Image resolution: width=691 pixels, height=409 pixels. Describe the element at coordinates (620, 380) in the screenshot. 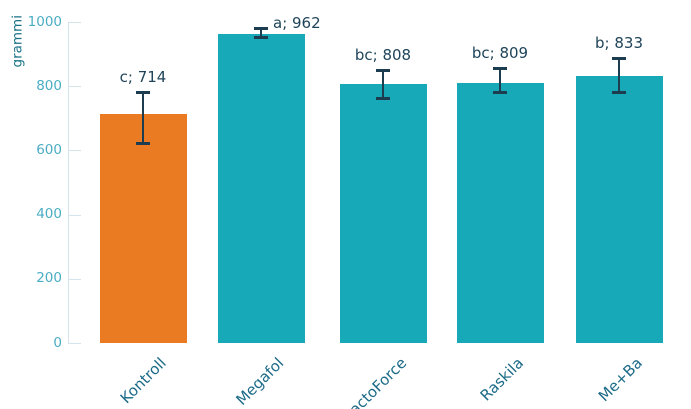

I see `category-label-me-ba: Me+Ba` at that location.